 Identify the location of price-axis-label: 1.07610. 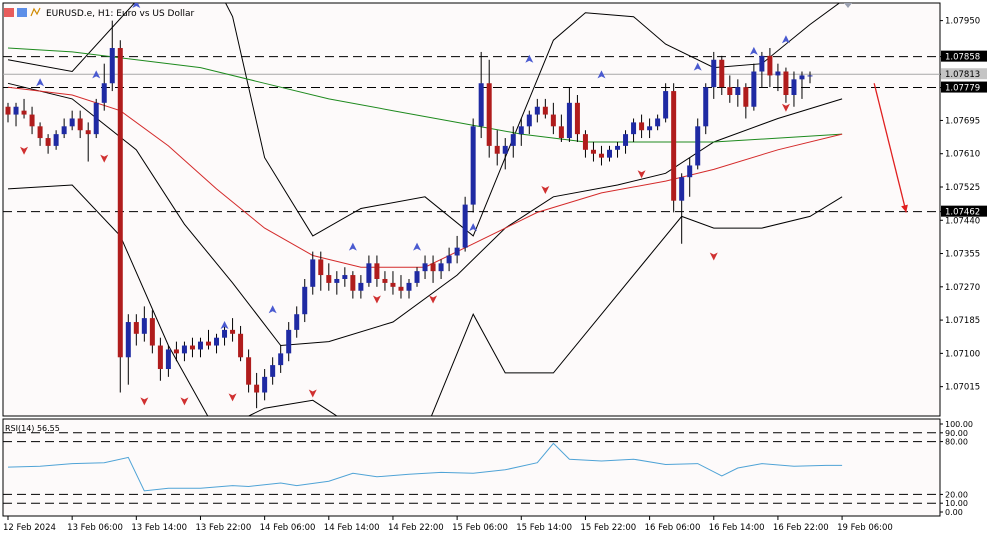
(962, 155).